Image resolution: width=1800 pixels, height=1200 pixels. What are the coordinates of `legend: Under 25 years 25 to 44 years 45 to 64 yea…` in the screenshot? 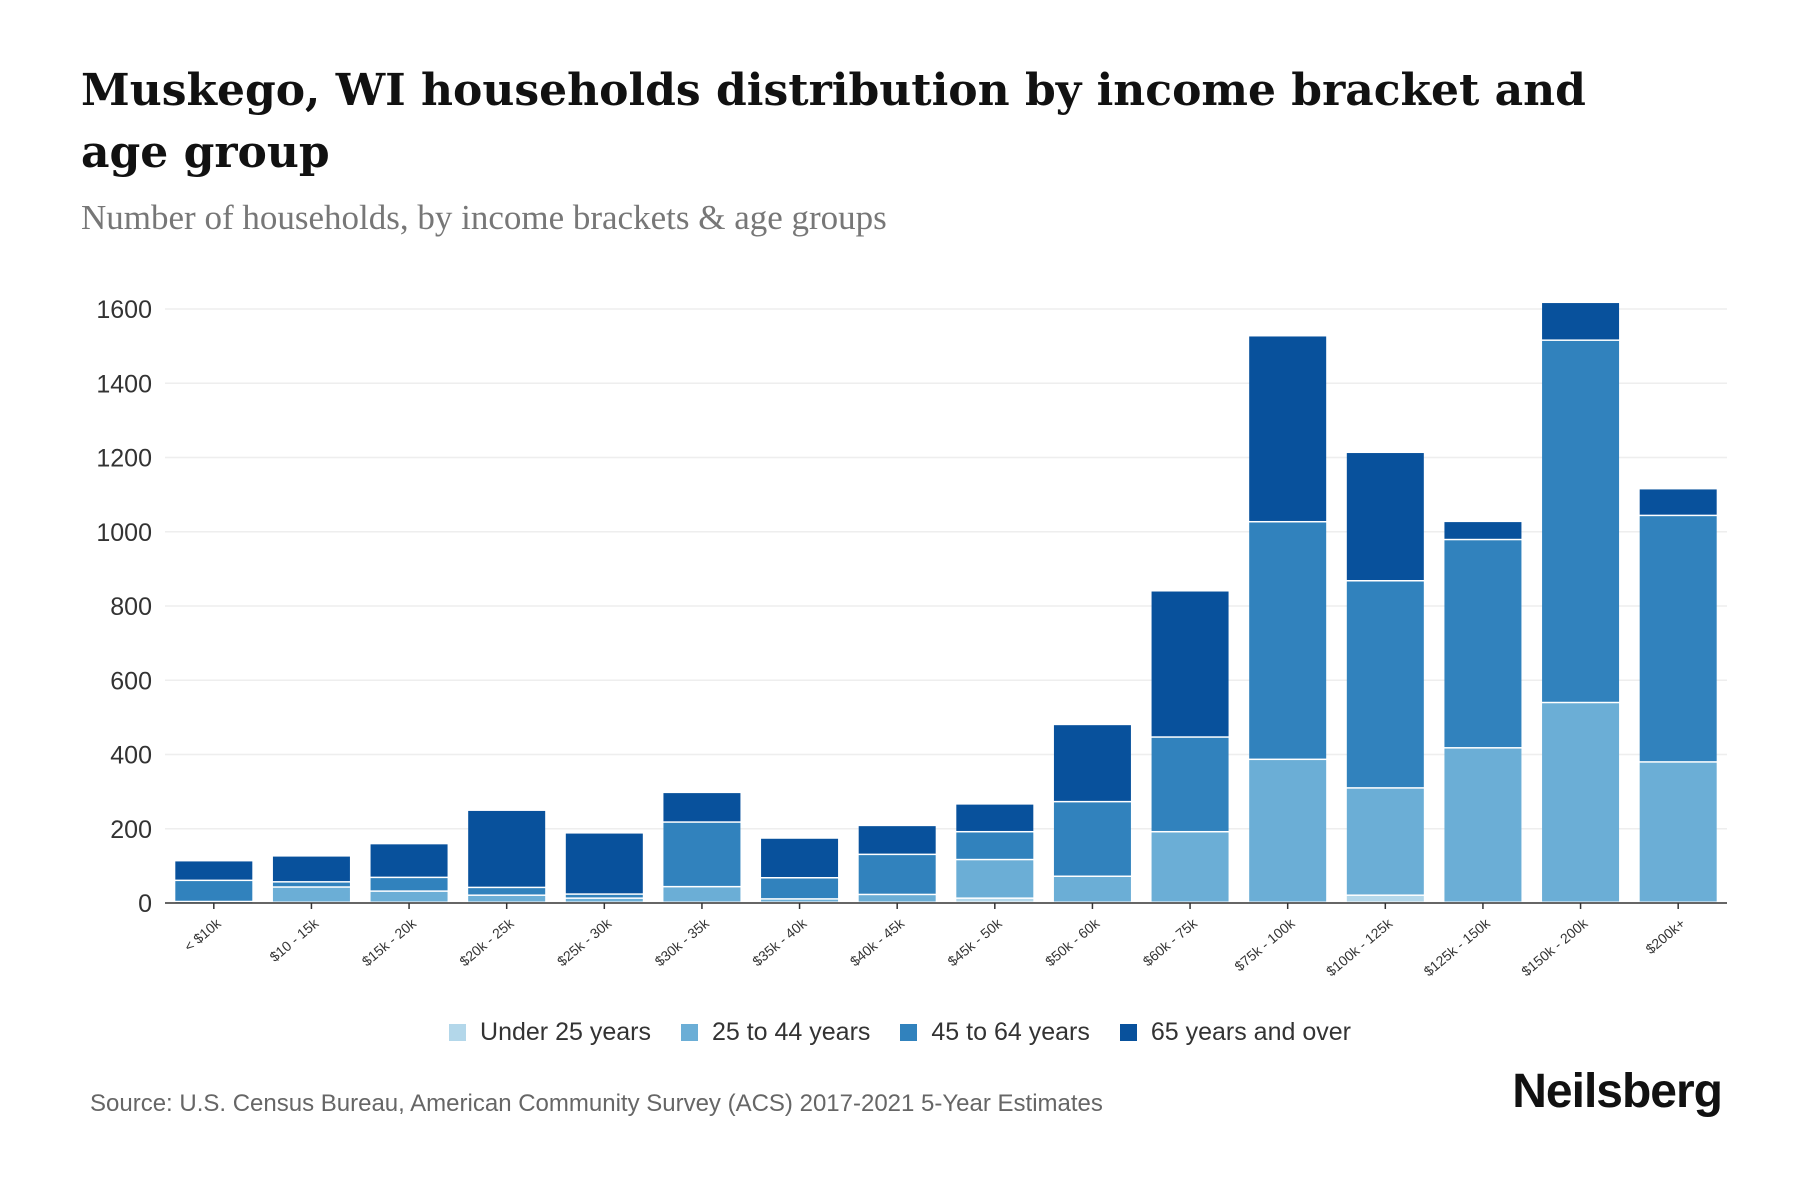 It's located at (900, 1032).